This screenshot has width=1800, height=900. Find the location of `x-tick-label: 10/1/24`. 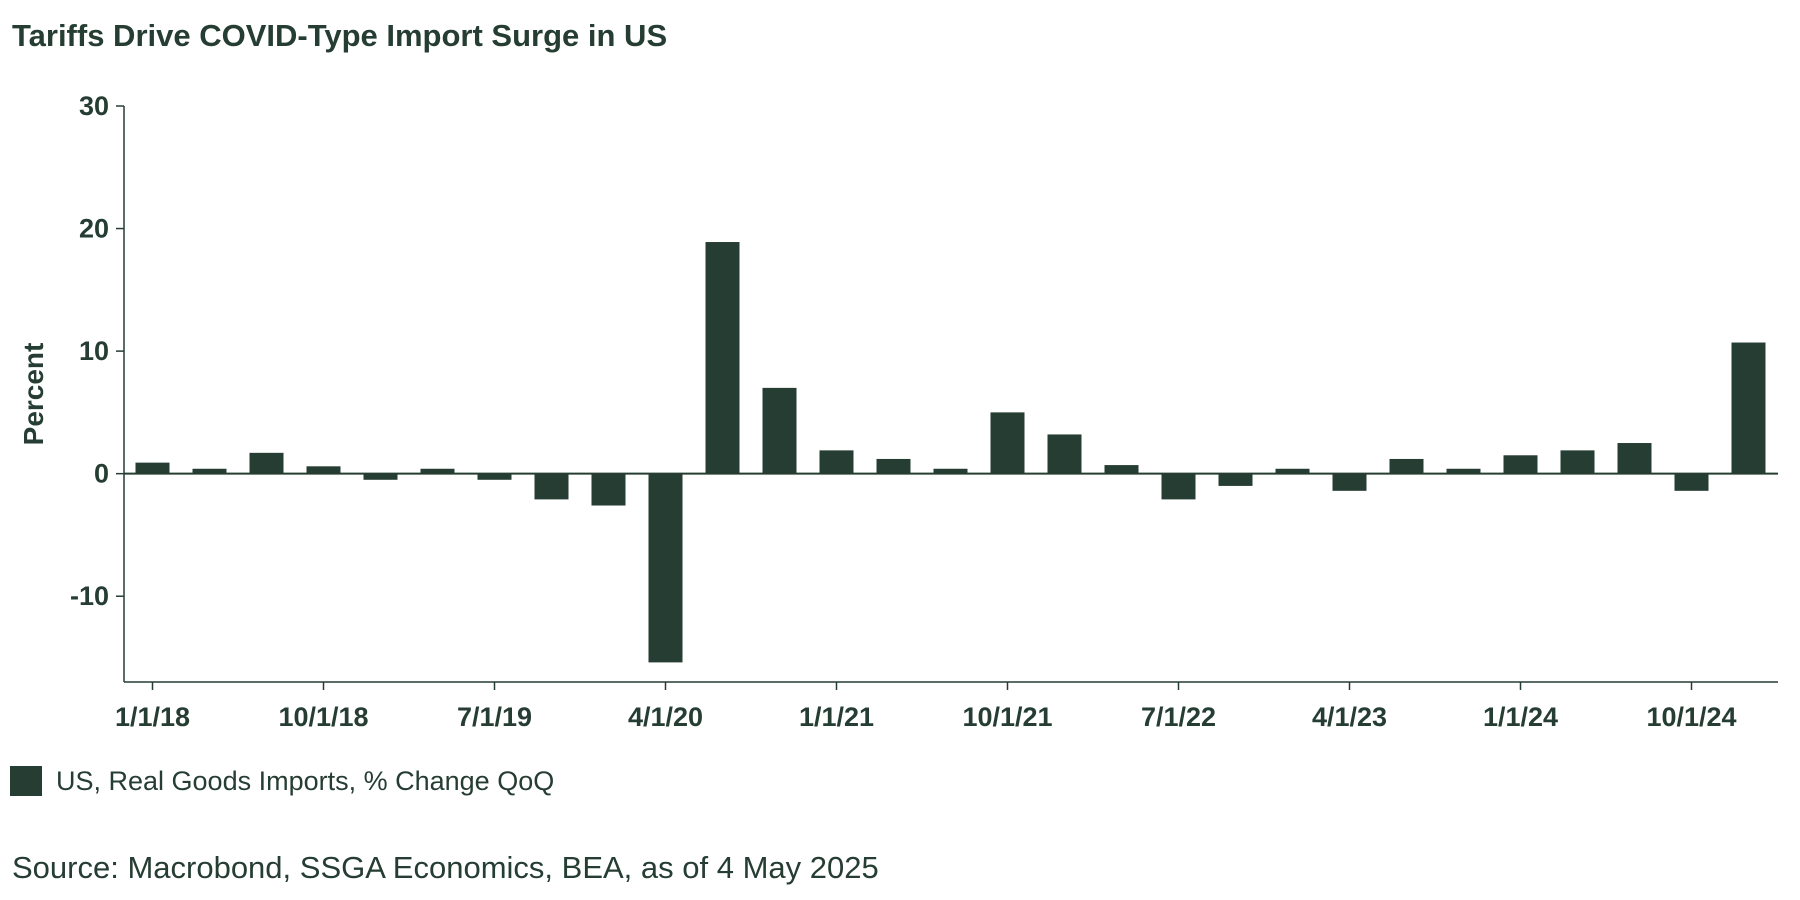

x-tick-label: 10/1/24 is located at coordinates (1691, 717).